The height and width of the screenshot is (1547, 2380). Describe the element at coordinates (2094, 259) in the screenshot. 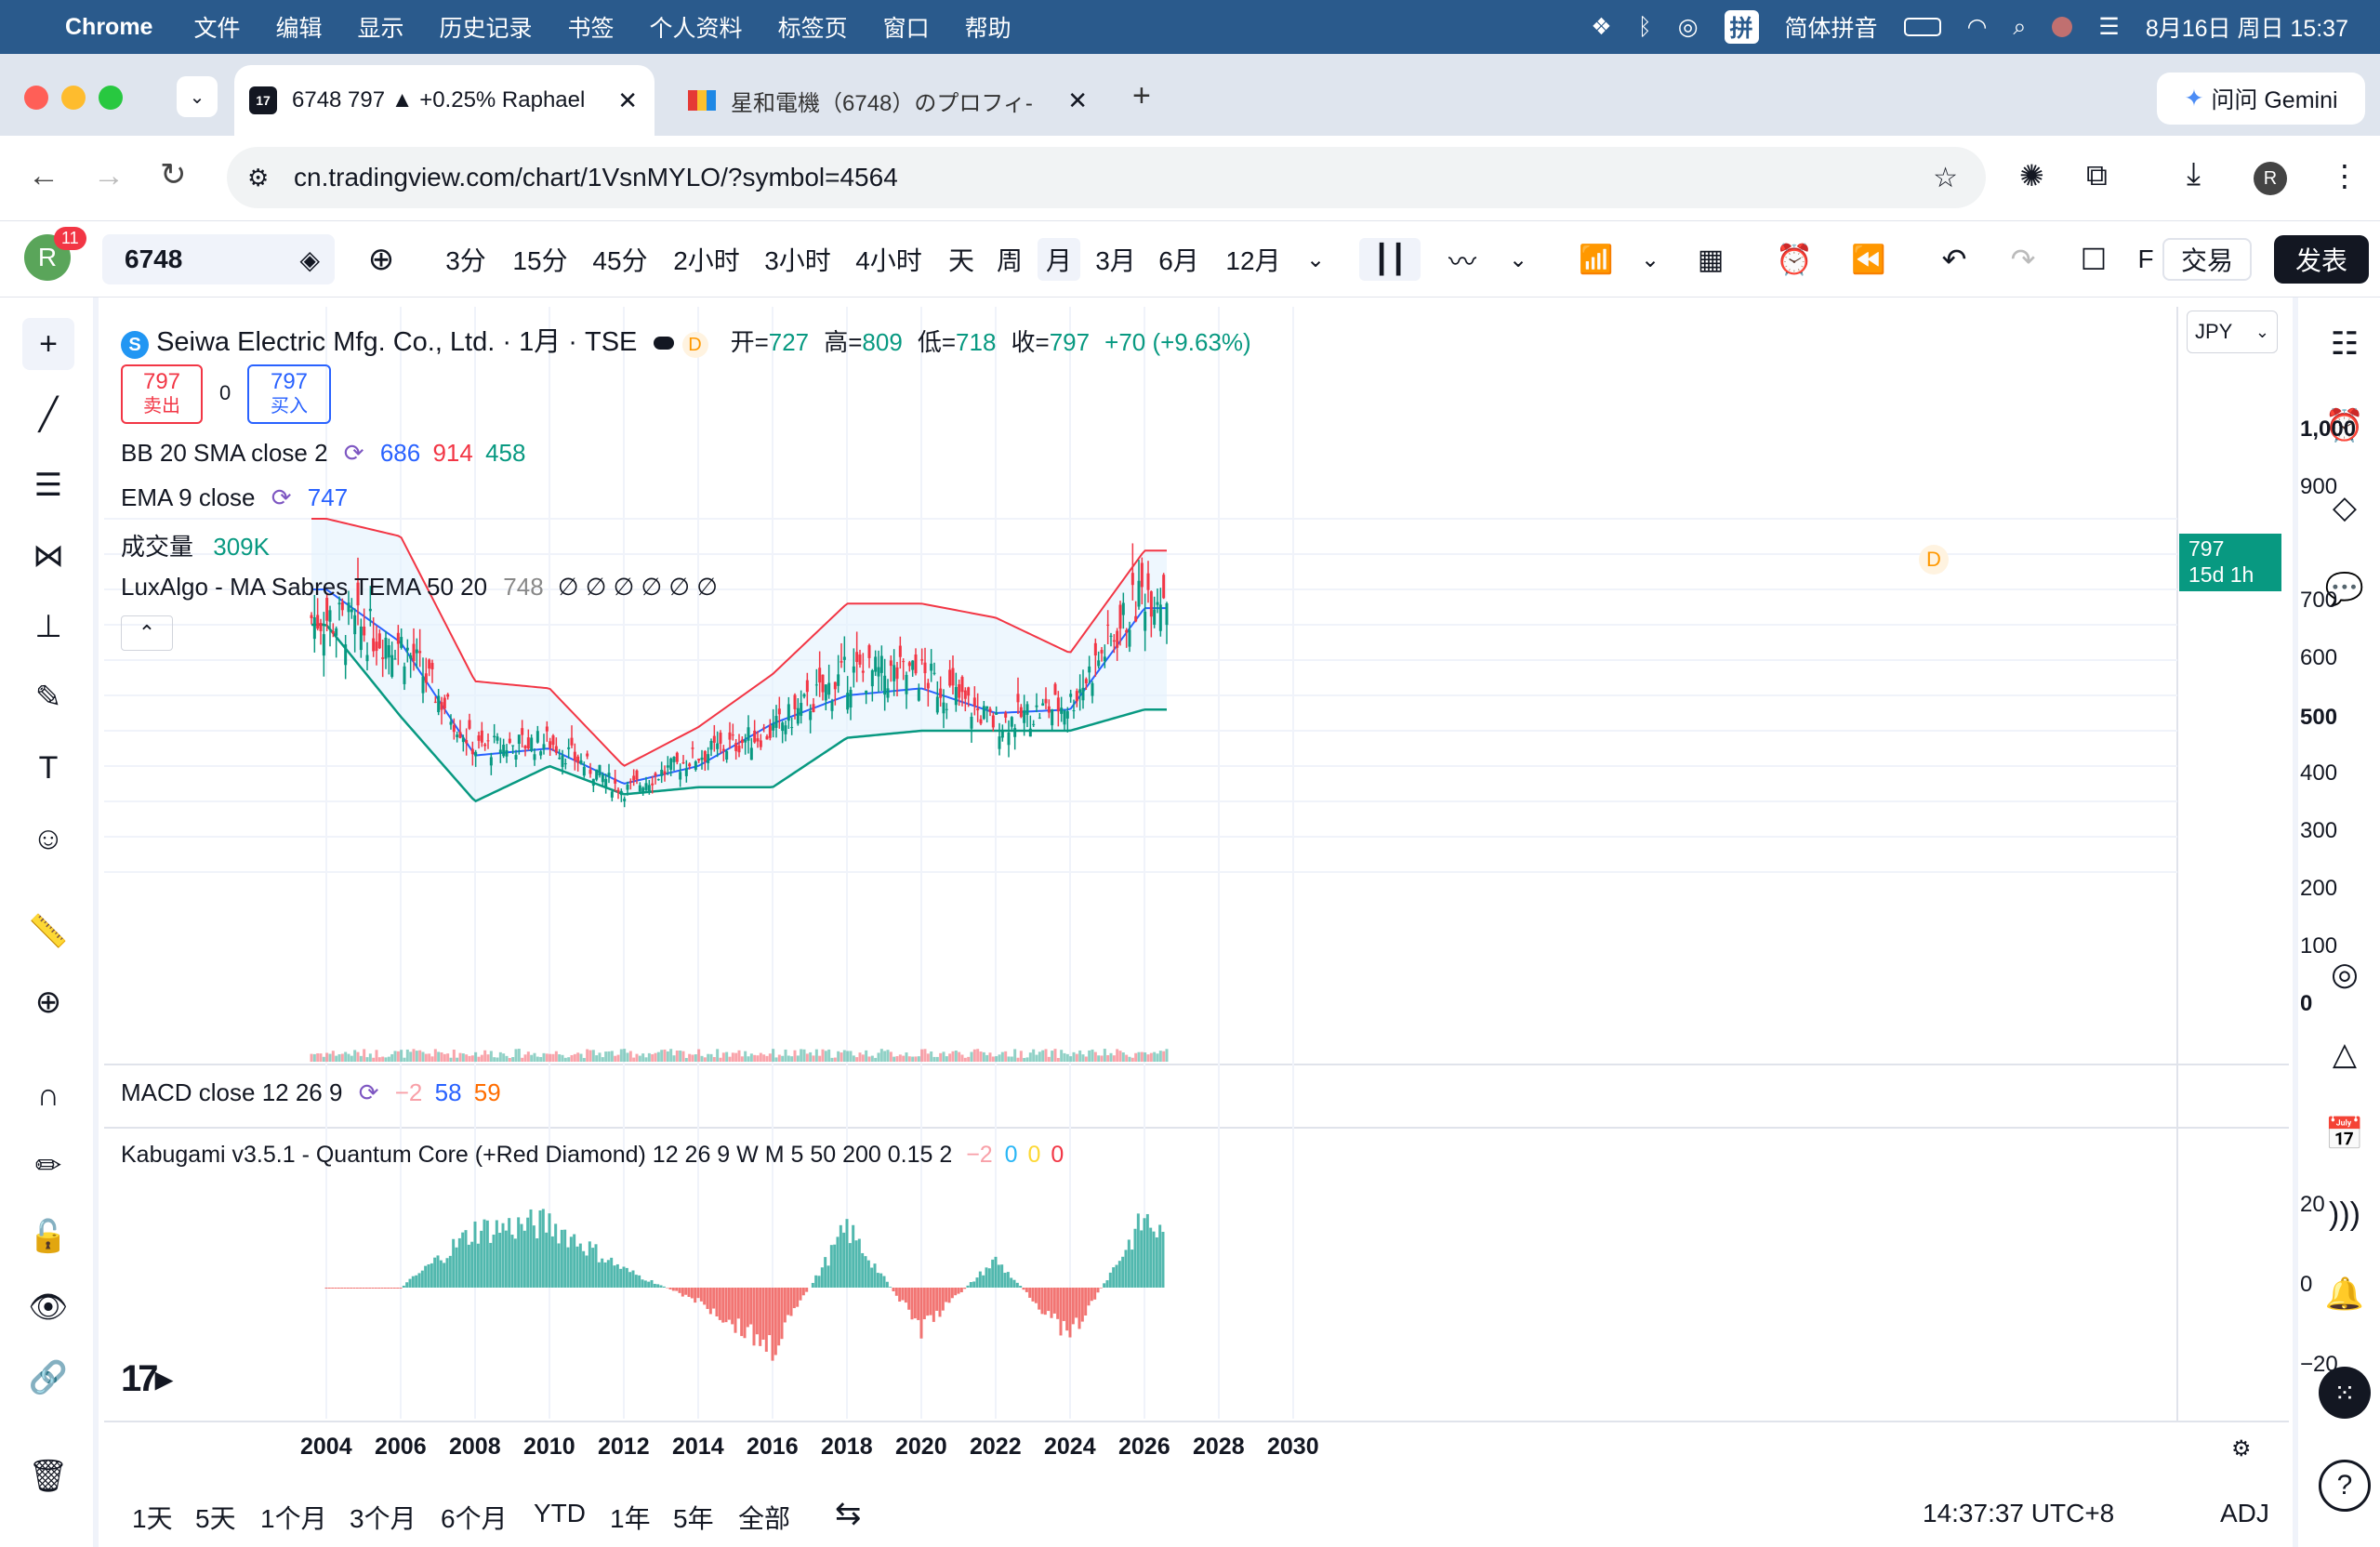

I see `fullscreen-square-icon: ☐` at that location.